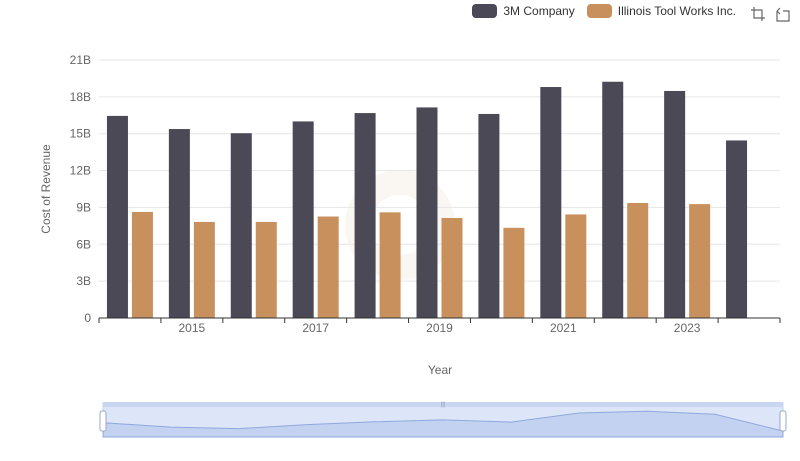 This screenshot has height=461, width=800. Describe the element at coordinates (443, 424) in the screenshot. I see `data-zoom-preview-area` at that location.